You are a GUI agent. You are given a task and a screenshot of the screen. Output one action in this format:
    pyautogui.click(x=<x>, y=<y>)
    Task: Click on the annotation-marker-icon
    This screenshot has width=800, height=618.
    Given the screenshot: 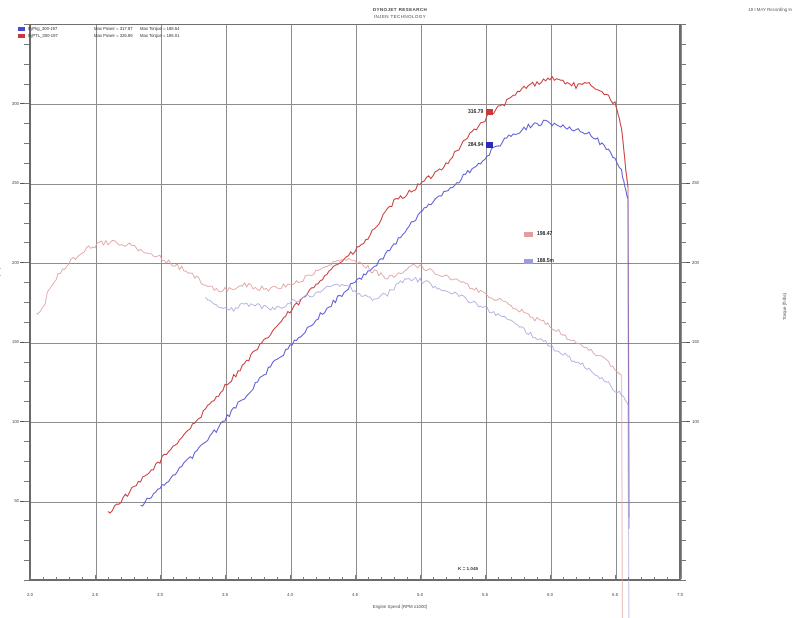 What is the action you would take?
    pyautogui.click(x=528, y=261)
    